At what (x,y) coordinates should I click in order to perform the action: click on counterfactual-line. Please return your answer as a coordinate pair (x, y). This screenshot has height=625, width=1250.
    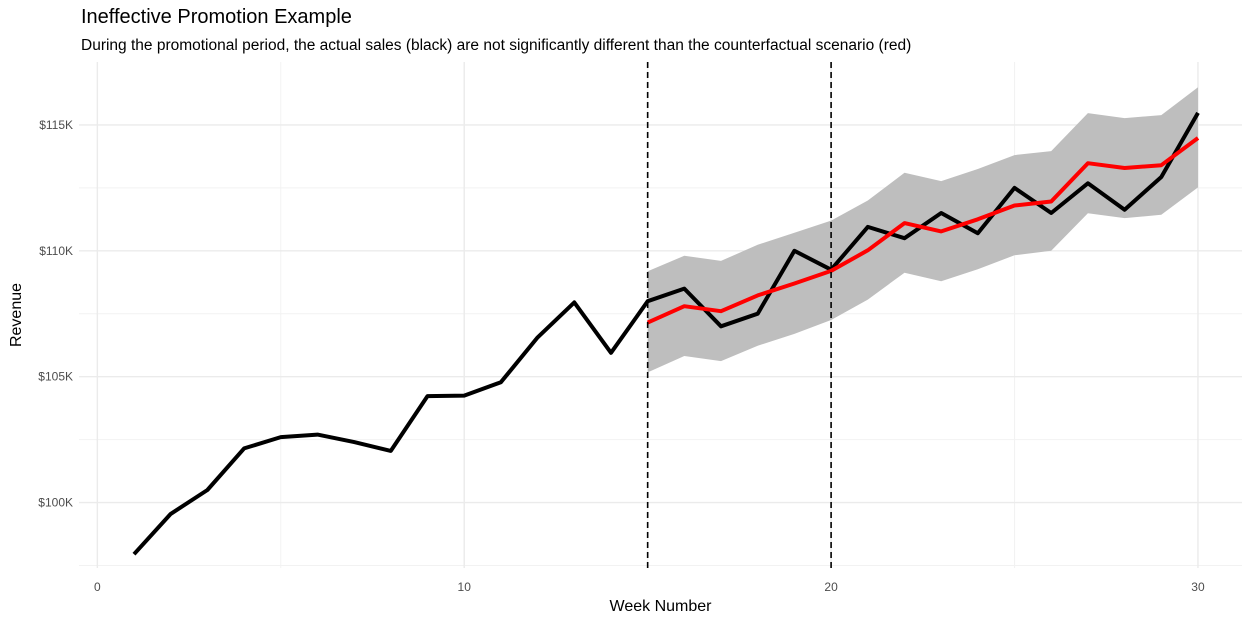
    Looking at the image, I should click on (923, 230).